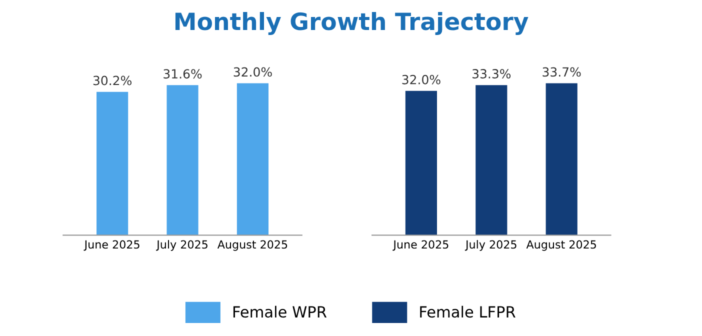 Image resolution: width=702 pixels, height=336 pixels. What do you see at coordinates (112, 81) in the screenshot?
I see `data-label: 30.2%` at bounding box center [112, 81].